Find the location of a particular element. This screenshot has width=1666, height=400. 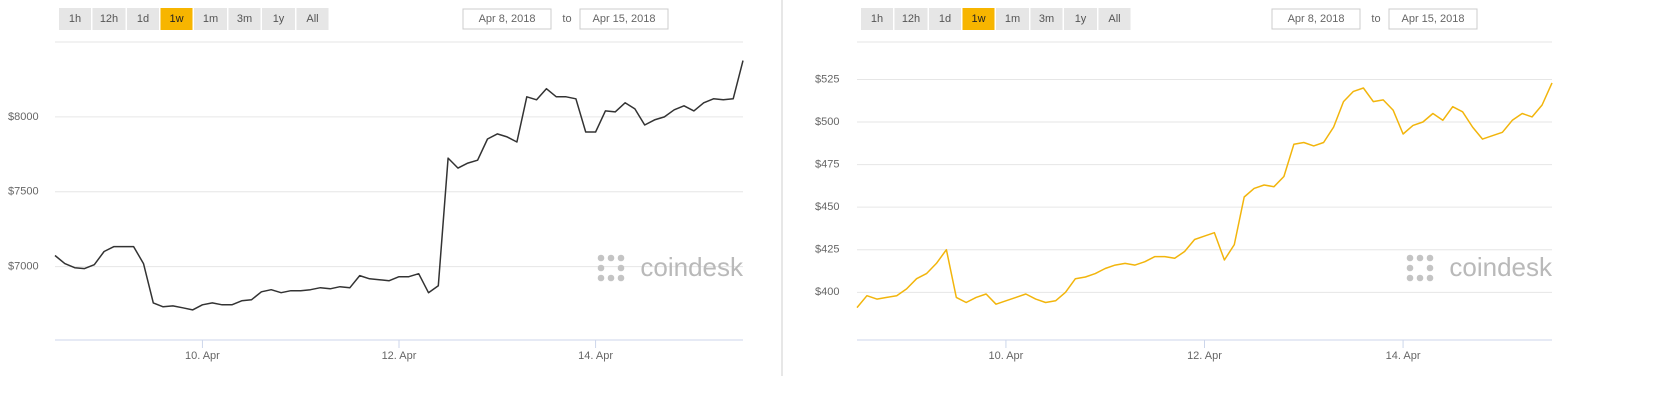

y-tick-label: $7000 is located at coordinates (23, 267).